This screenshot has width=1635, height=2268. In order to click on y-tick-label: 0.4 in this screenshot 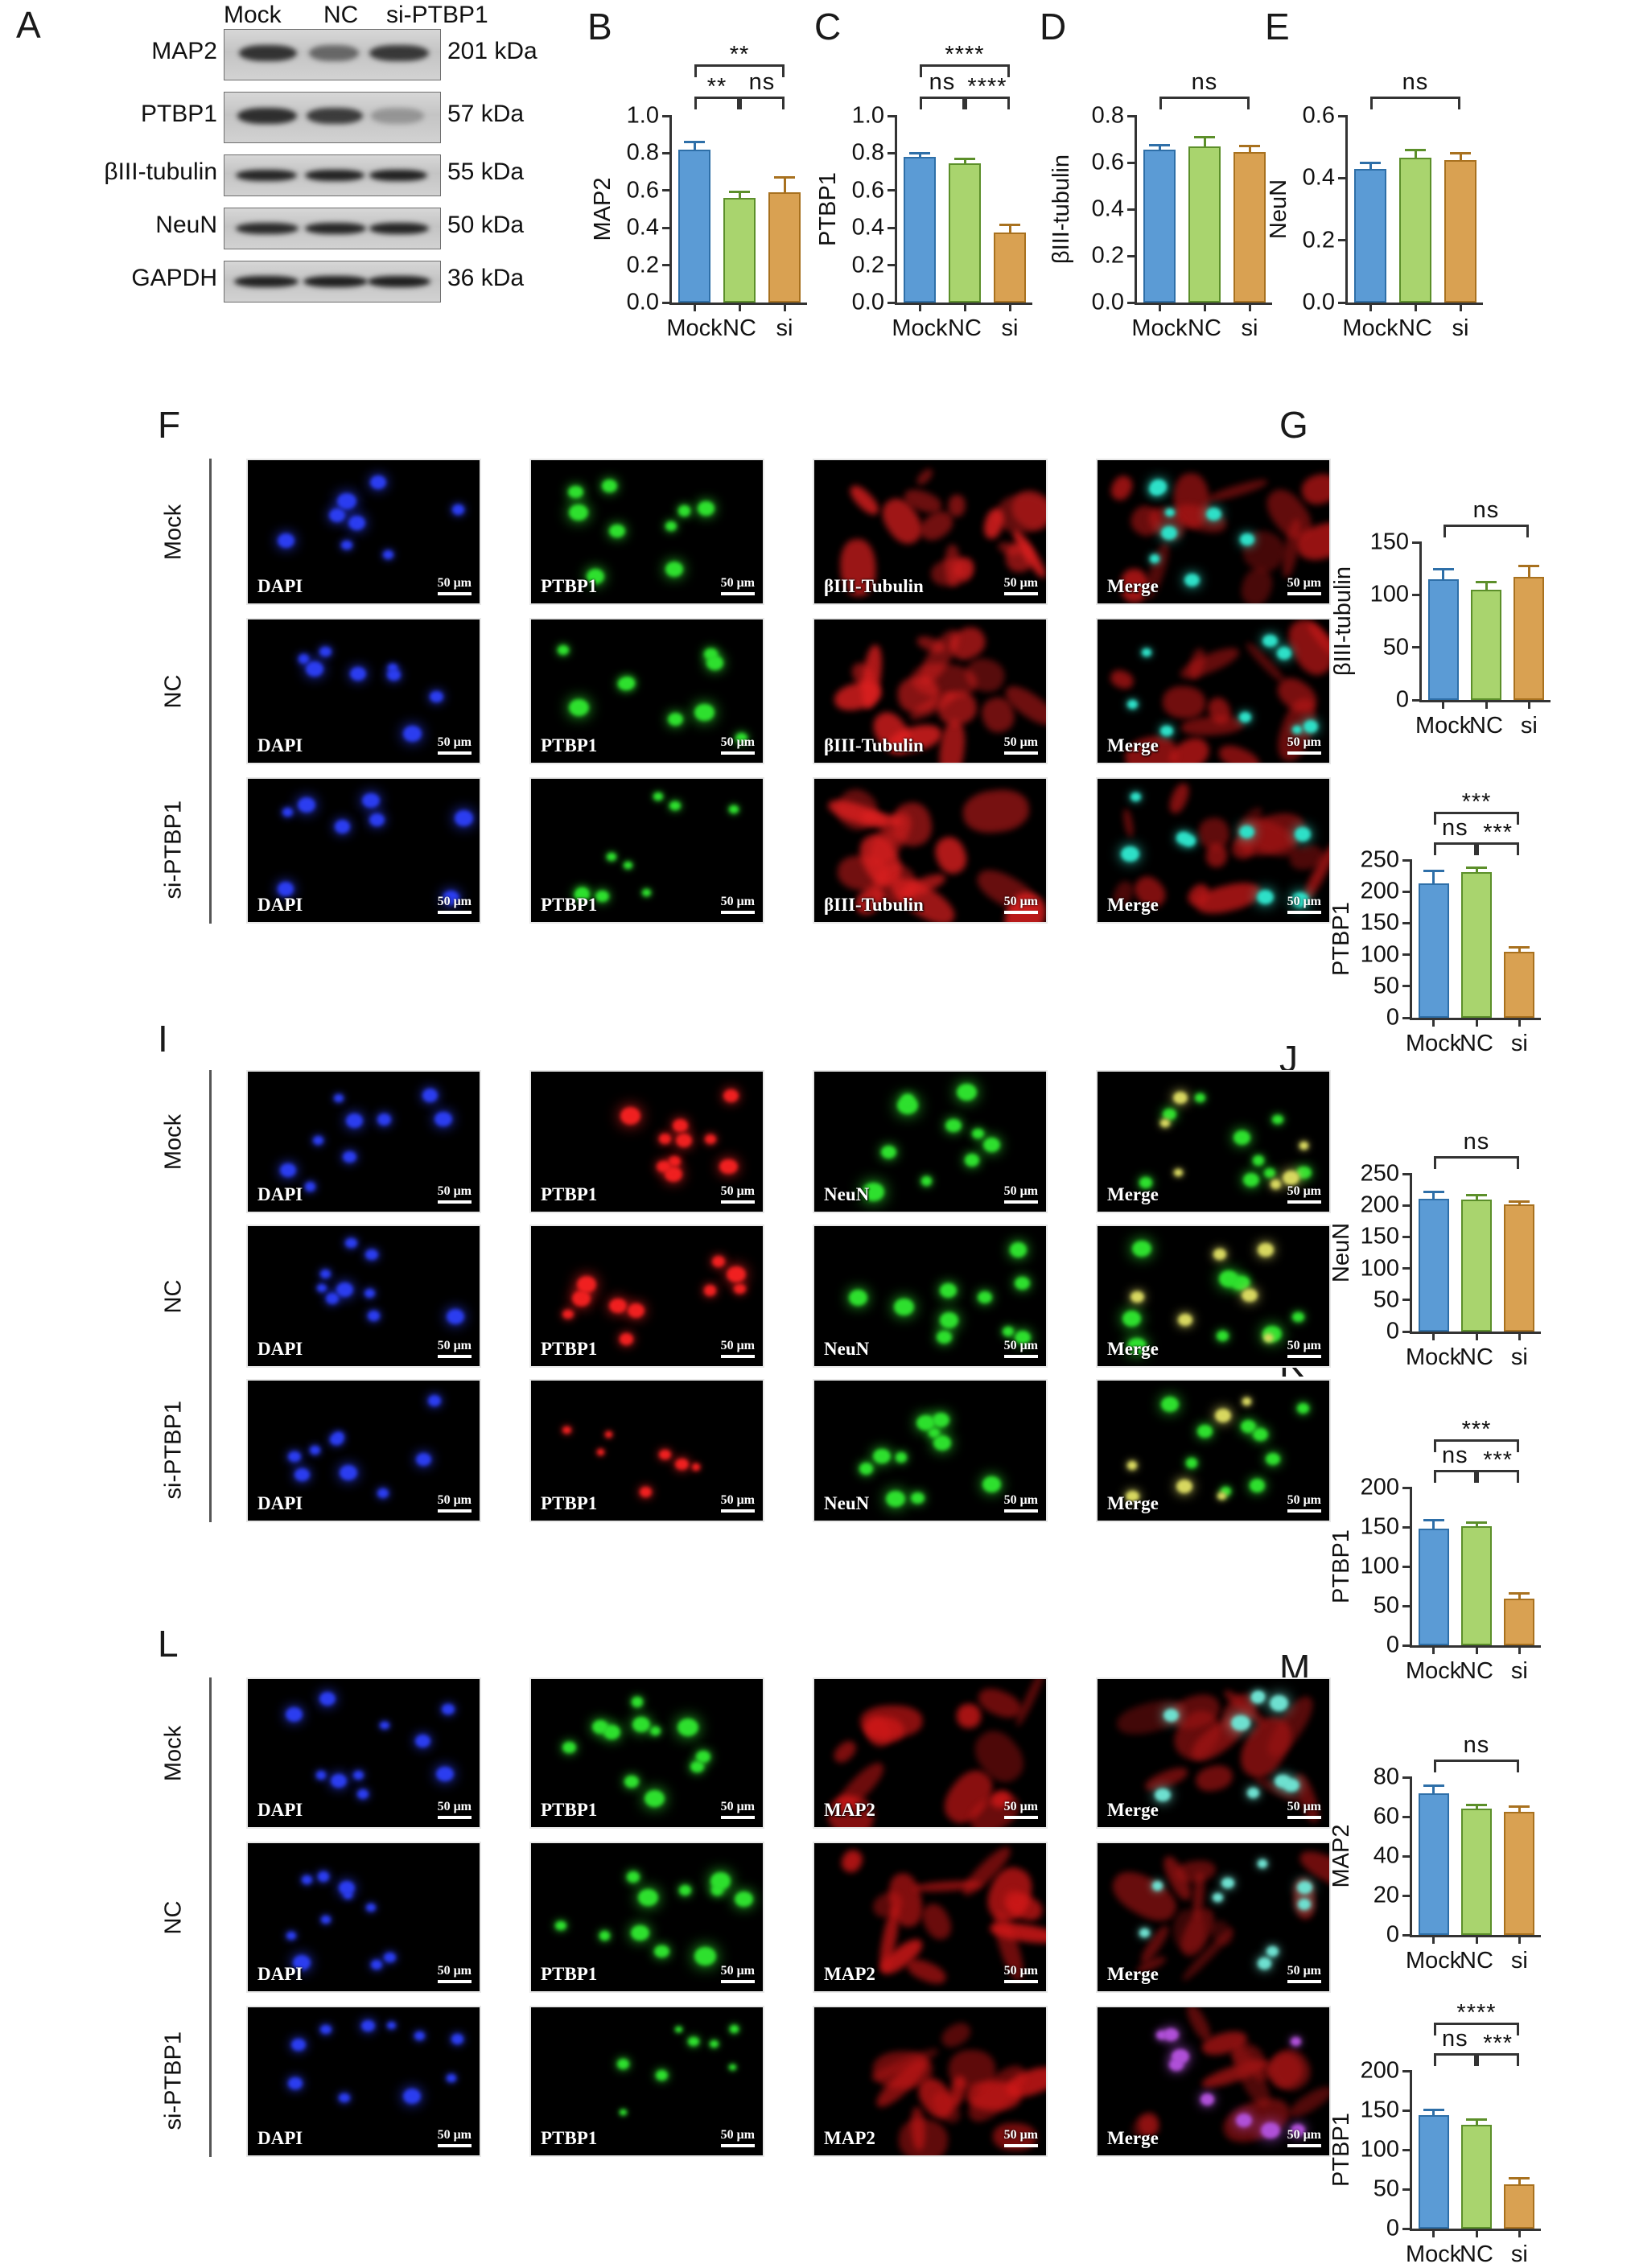, I will do `click(867, 227)`.